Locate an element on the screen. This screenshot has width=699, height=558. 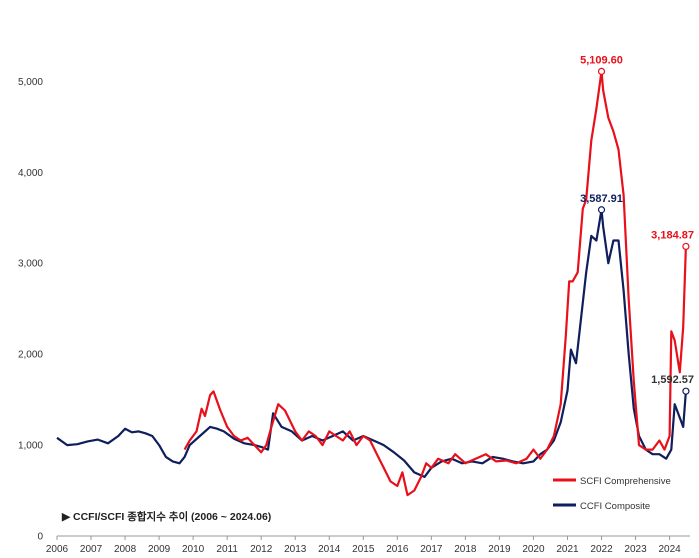
x-tick-label: 2012 is located at coordinates (261, 549).